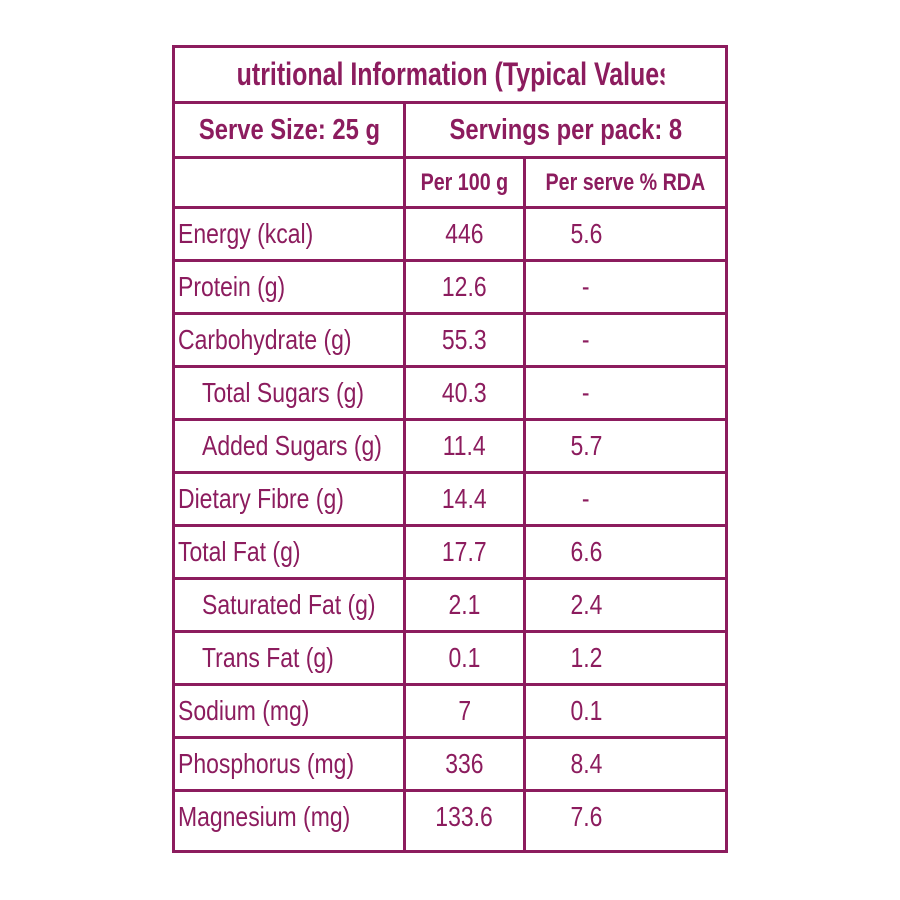 The width and height of the screenshot is (900, 900). What do you see at coordinates (264, 816) in the screenshot?
I see `nutrient-name-text: Magnesium (mg)` at bounding box center [264, 816].